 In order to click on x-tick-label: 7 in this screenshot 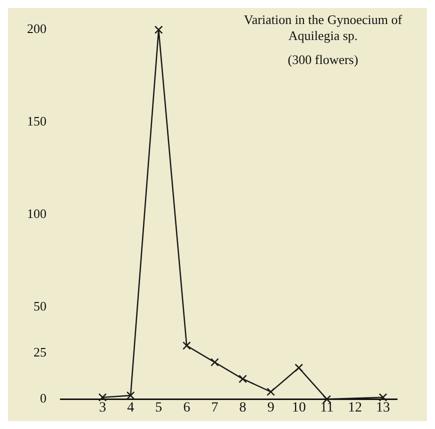, I will do `click(214, 408)`.